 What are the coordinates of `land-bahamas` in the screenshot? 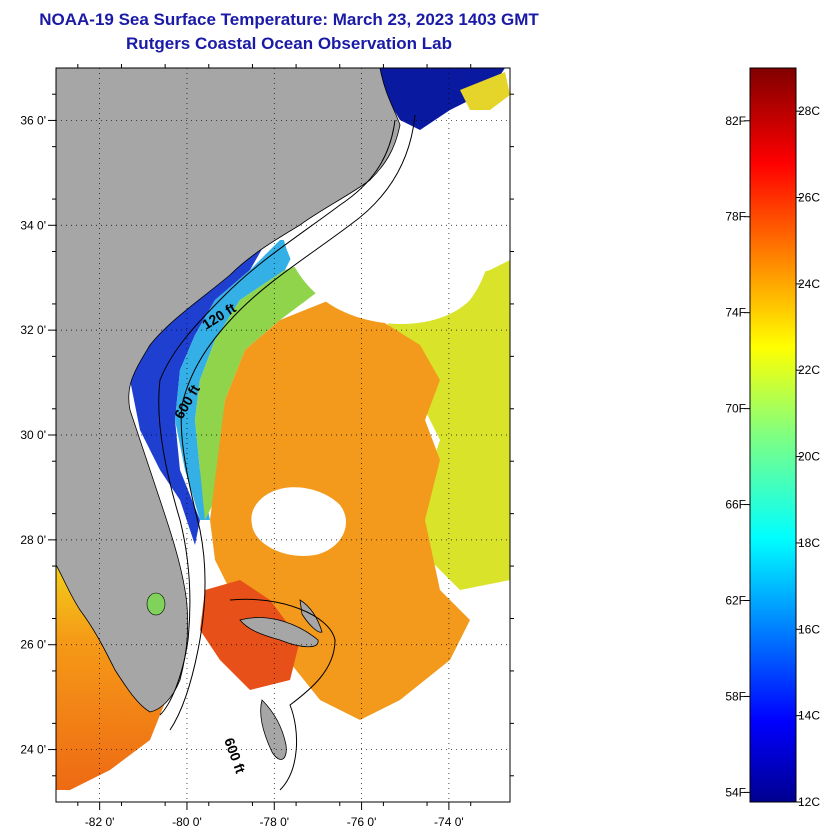 It's located at (279, 632).